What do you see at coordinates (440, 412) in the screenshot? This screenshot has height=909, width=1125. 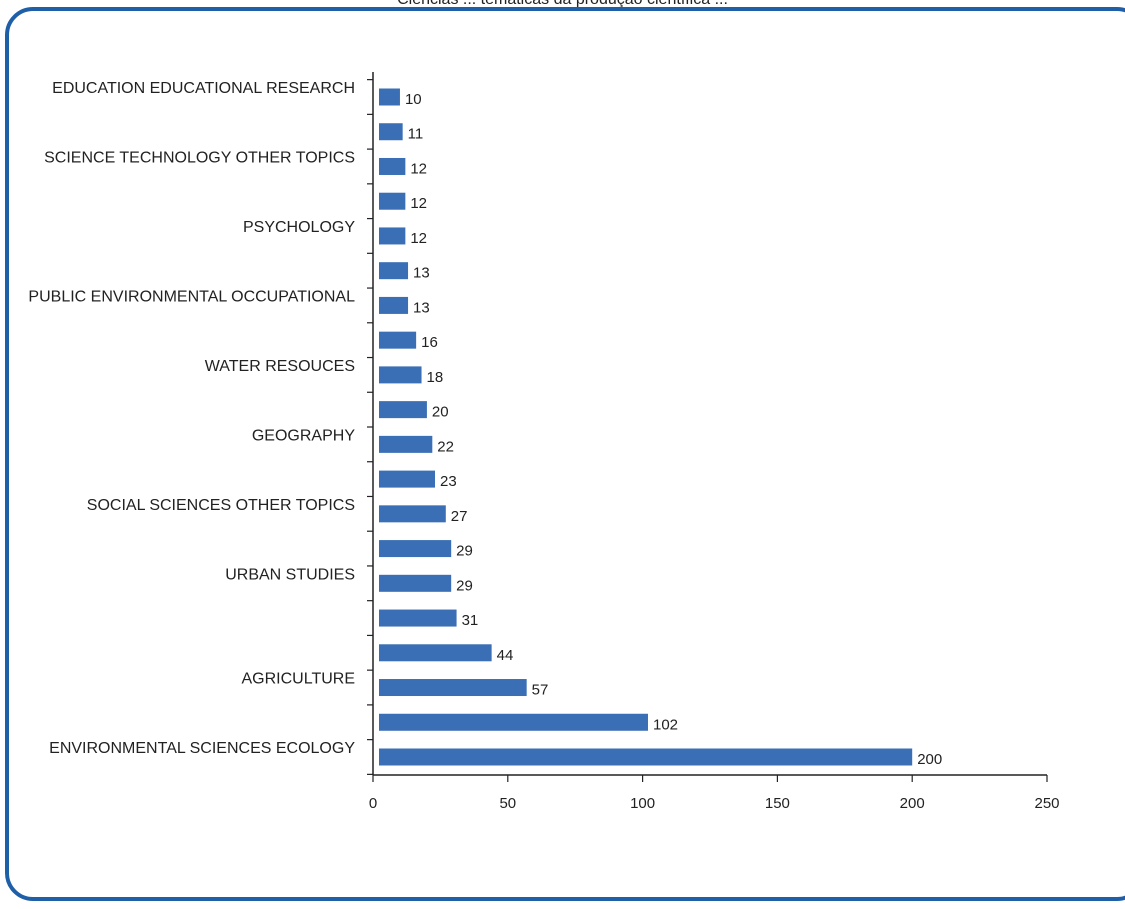 I see `data-label: 20` at bounding box center [440, 412].